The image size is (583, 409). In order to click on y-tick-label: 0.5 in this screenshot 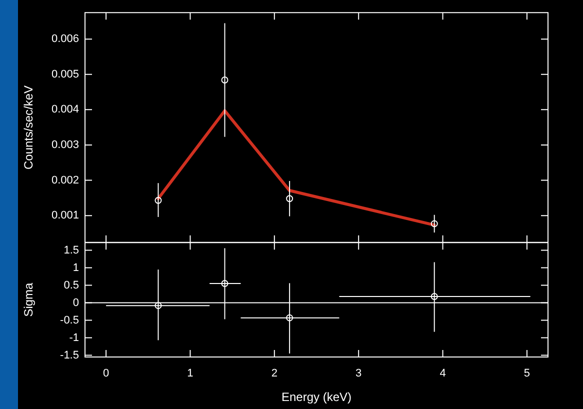, I will do `click(71, 285)`.